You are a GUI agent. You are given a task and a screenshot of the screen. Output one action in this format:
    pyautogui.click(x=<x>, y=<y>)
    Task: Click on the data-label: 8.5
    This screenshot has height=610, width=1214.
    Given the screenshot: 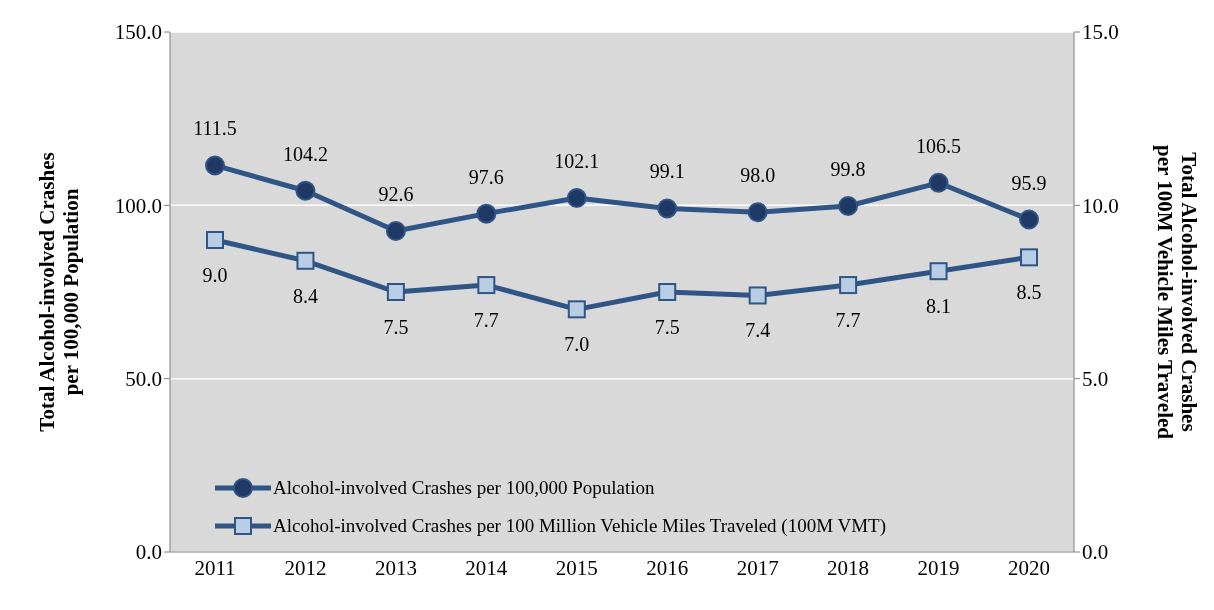 What is the action you would take?
    pyautogui.click(x=1029, y=292)
    